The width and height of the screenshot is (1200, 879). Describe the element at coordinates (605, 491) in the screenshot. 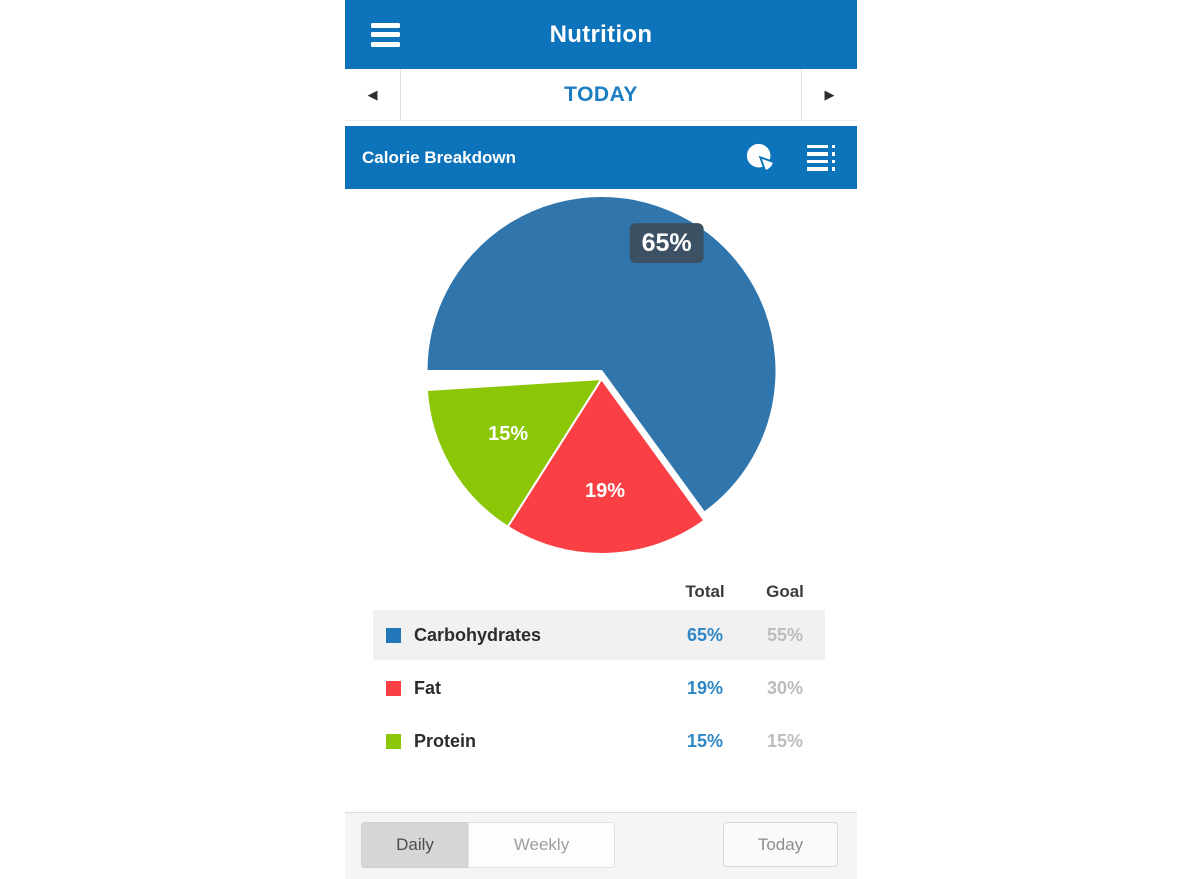

I see `slice-label-fat: 19%` at that location.